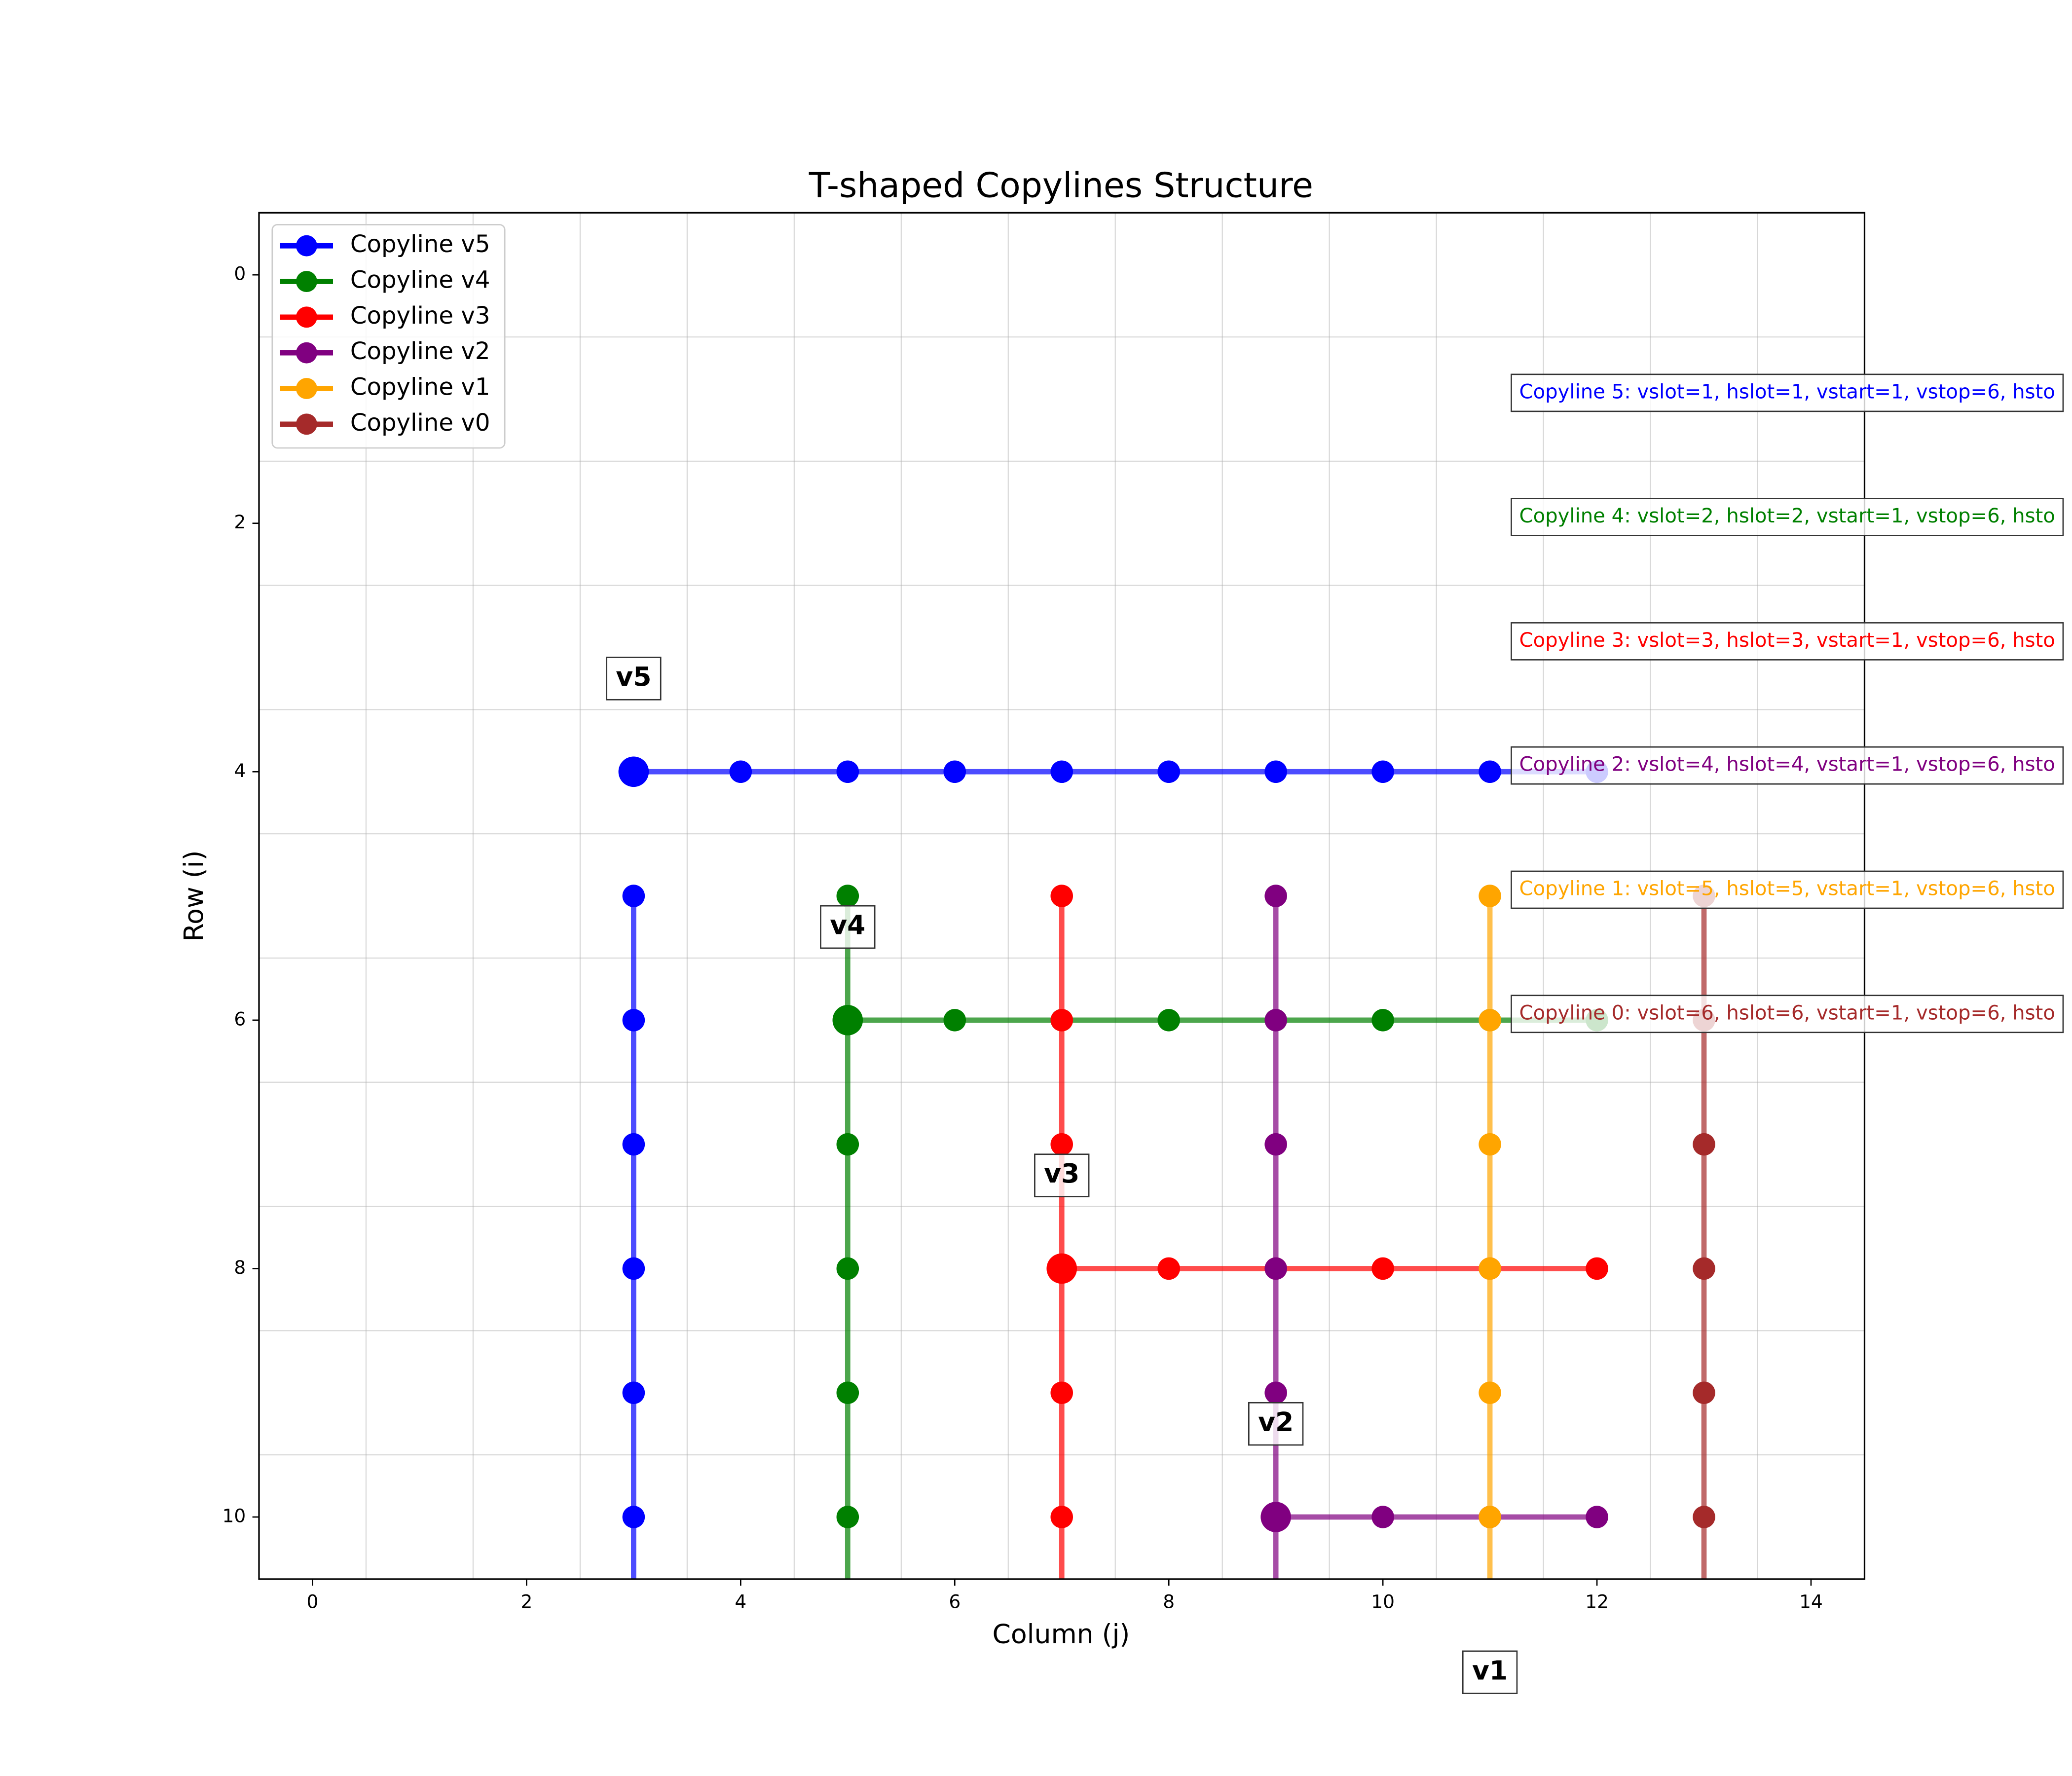  What do you see at coordinates (240, 1268) in the screenshot?
I see `y-tick-label: 8` at bounding box center [240, 1268].